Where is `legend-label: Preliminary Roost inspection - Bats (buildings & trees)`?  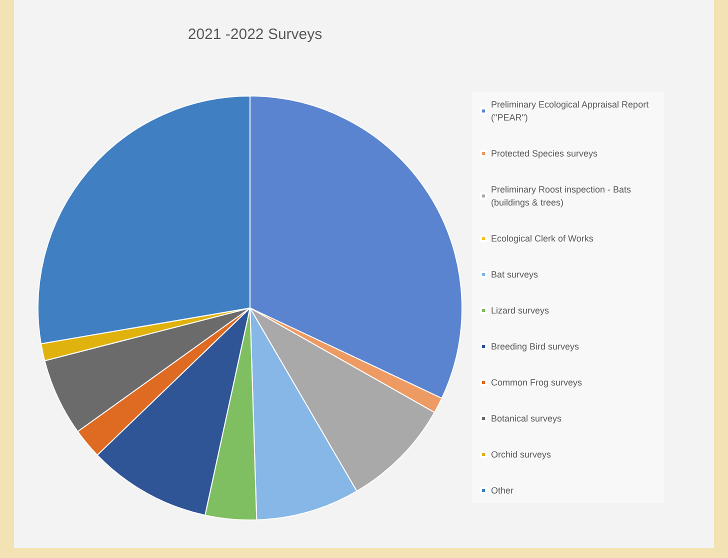
legend-label: Preliminary Roost inspection - Bats (buildings & trees) is located at coordinates (562, 196).